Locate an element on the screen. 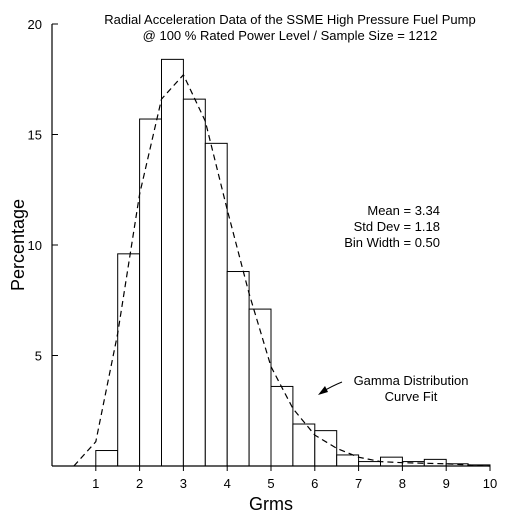 Image resolution: width=509 pixels, height=514 pixels. stat-std-dev: Std Dev = 1.18 is located at coordinates (397, 226).